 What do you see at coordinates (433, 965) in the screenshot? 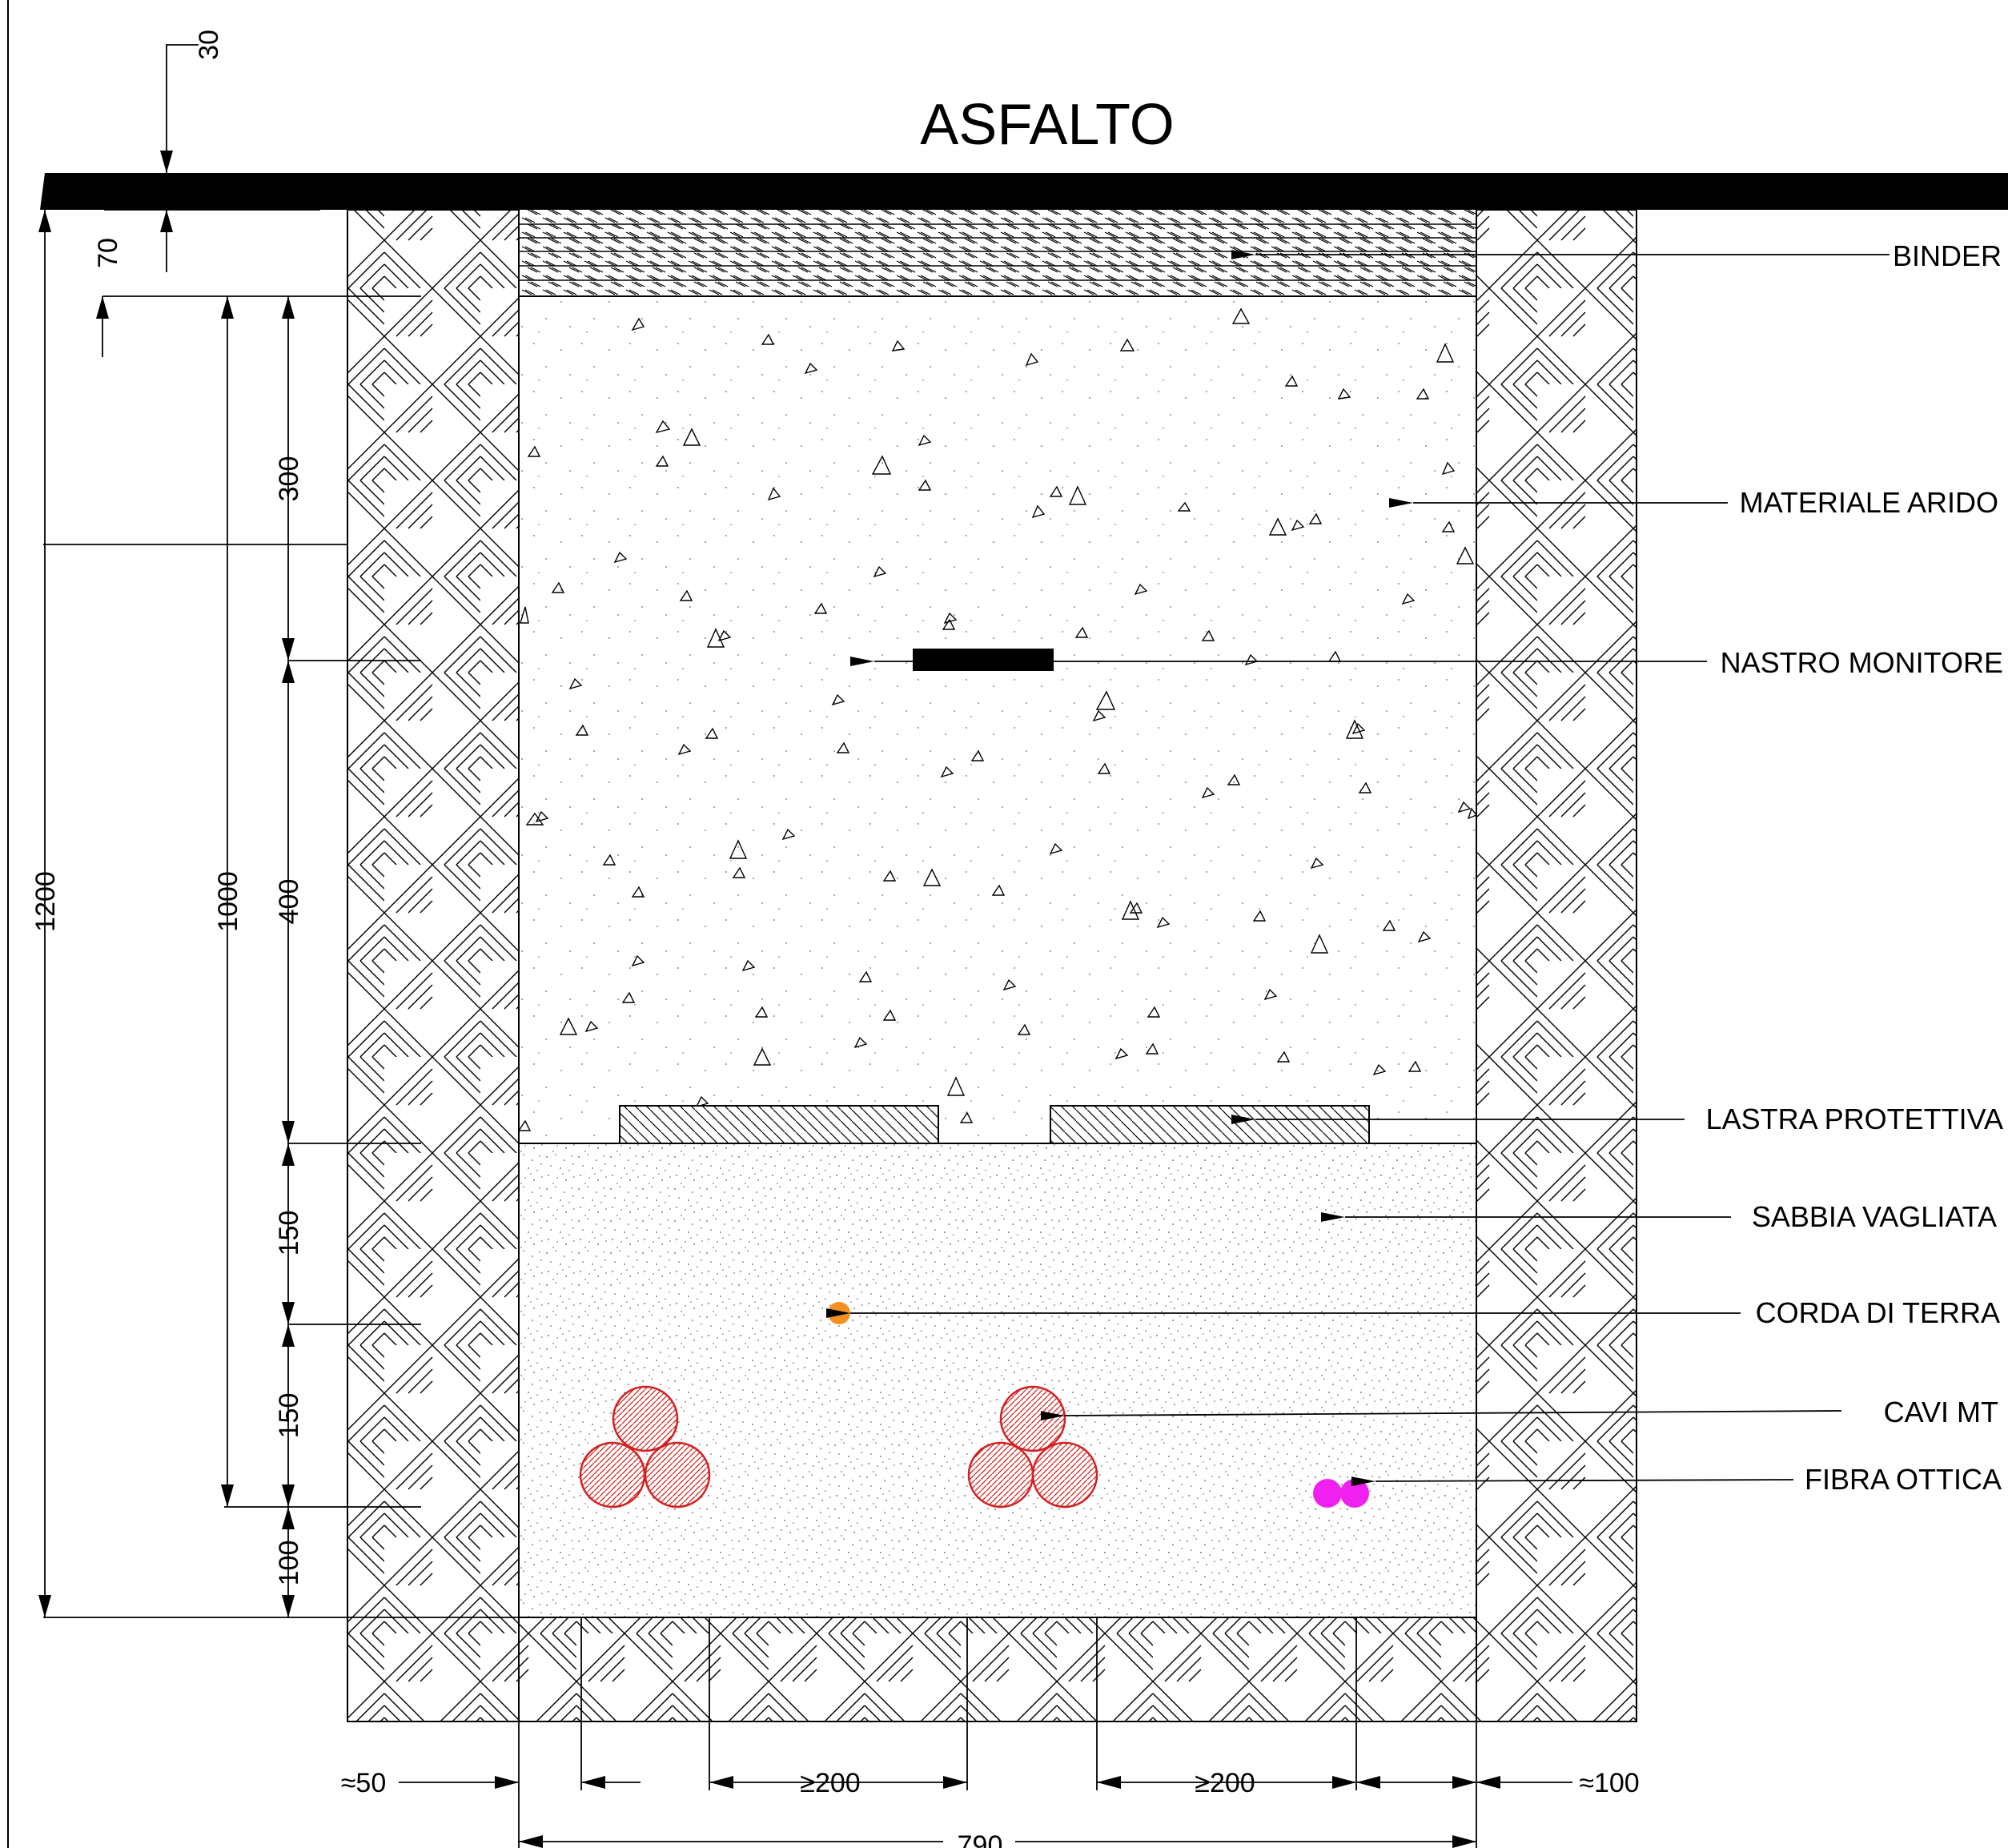
I see `ground-left` at bounding box center [433, 965].